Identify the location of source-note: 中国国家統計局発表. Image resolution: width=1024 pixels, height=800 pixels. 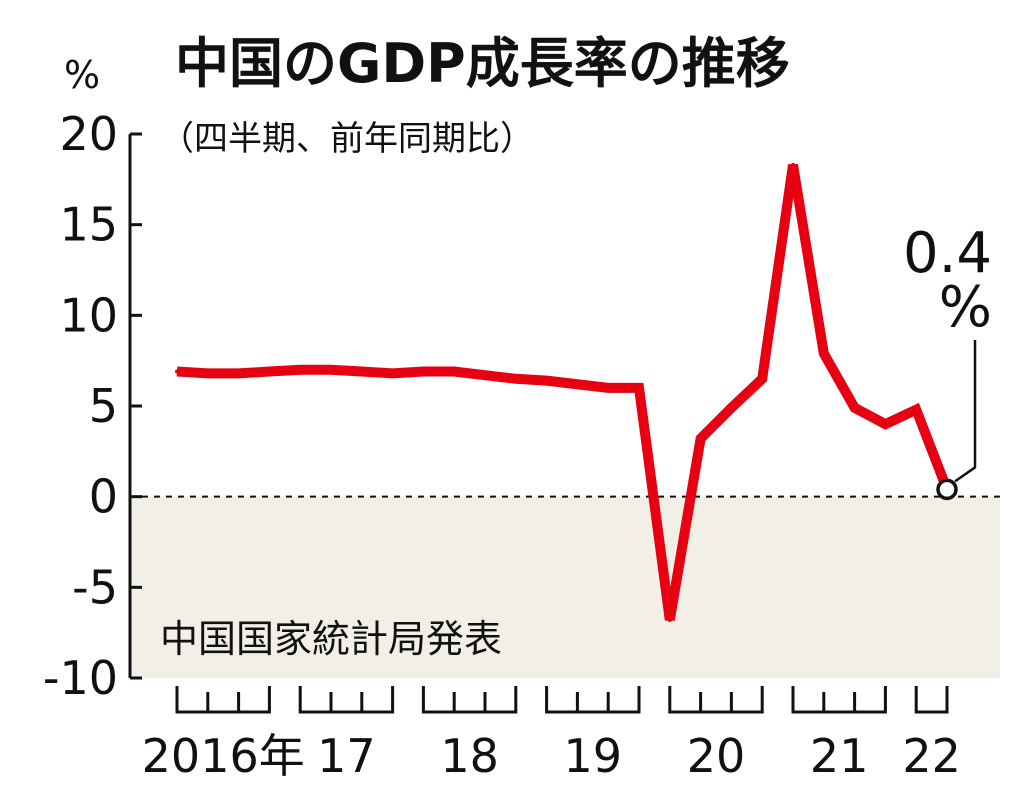
(331, 639).